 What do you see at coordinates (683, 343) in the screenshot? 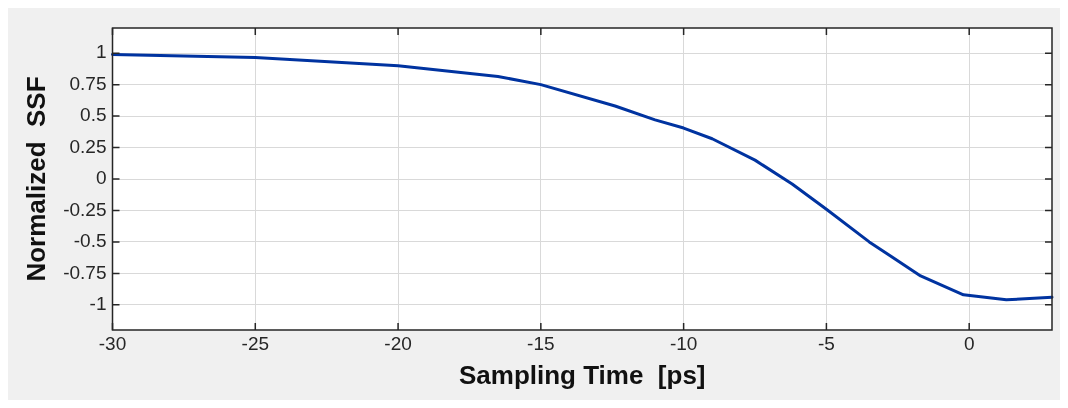
I see `x-tick-label: -10` at bounding box center [683, 343].